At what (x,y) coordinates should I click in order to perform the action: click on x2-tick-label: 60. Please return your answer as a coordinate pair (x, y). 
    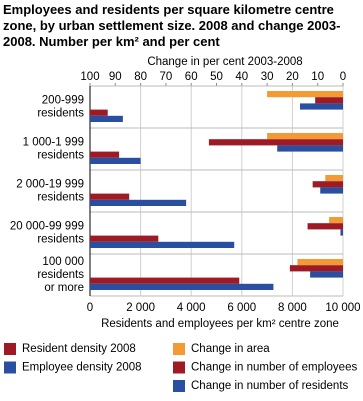
    Looking at the image, I should click on (191, 77).